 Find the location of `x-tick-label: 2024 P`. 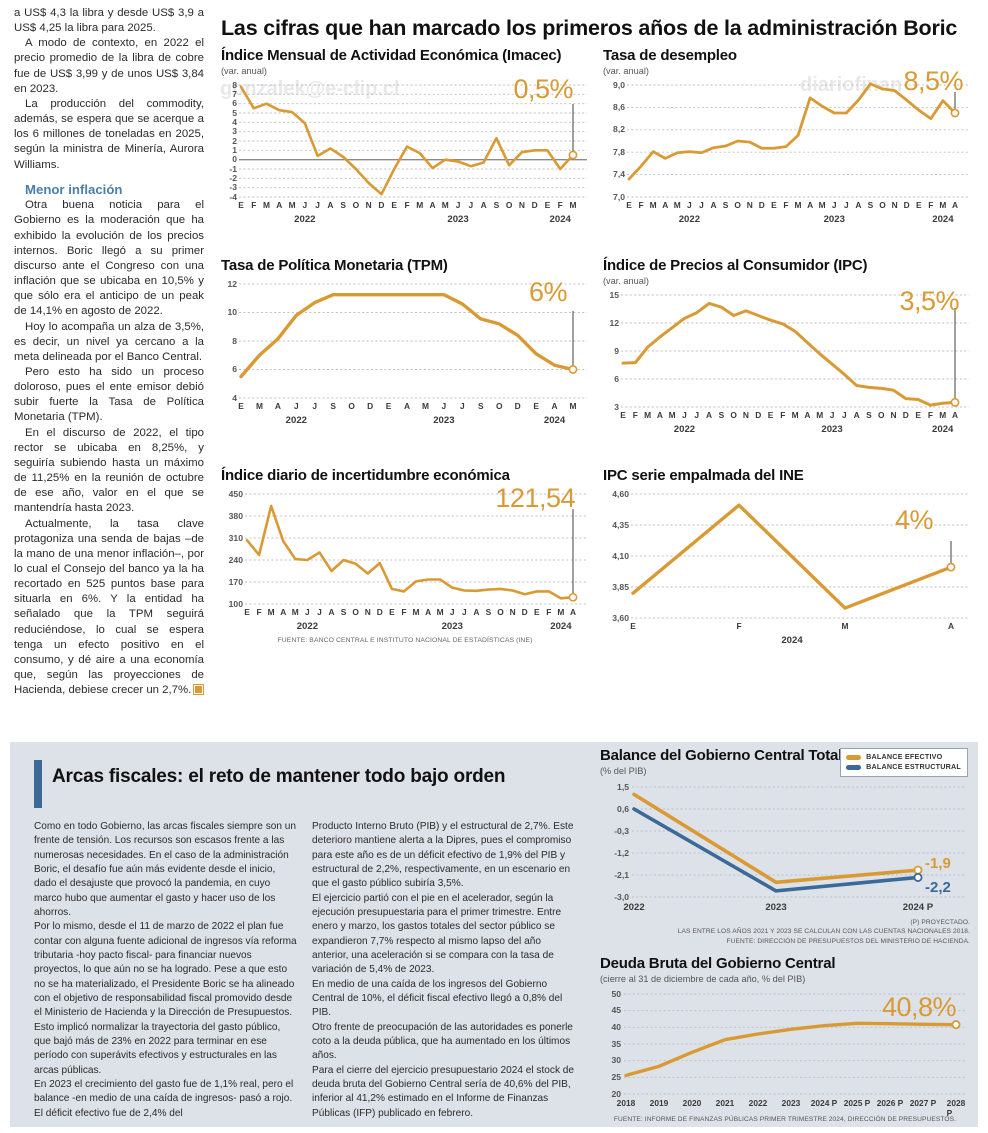

x-tick-label: 2024 P is located at coordinates (824, 1102).